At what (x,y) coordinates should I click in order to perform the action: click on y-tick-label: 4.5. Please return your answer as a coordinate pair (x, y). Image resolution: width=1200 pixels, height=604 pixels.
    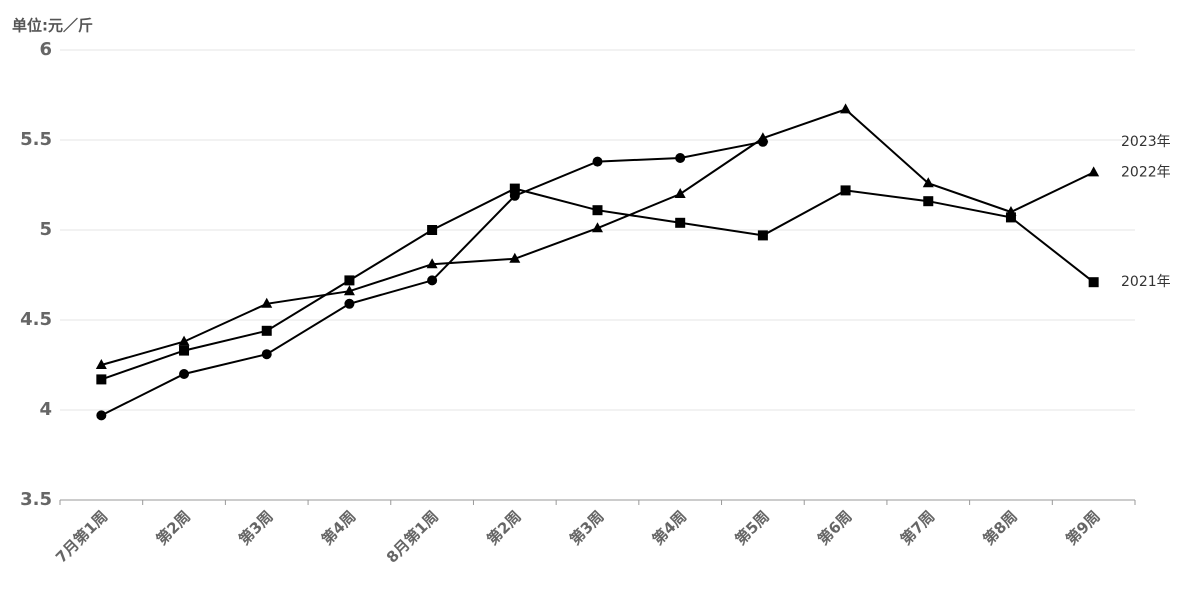
    Looking at the image, I should click on (36, 319).